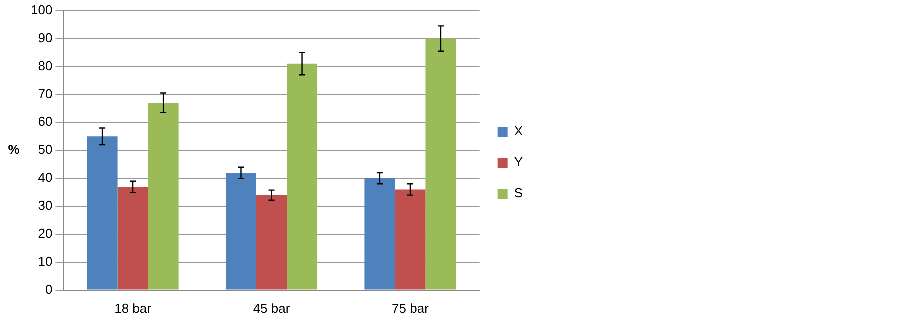  Describe the element at coordinates (272, 308) in the screenshot. I see `x-tick-label: 45 bar` at that location.